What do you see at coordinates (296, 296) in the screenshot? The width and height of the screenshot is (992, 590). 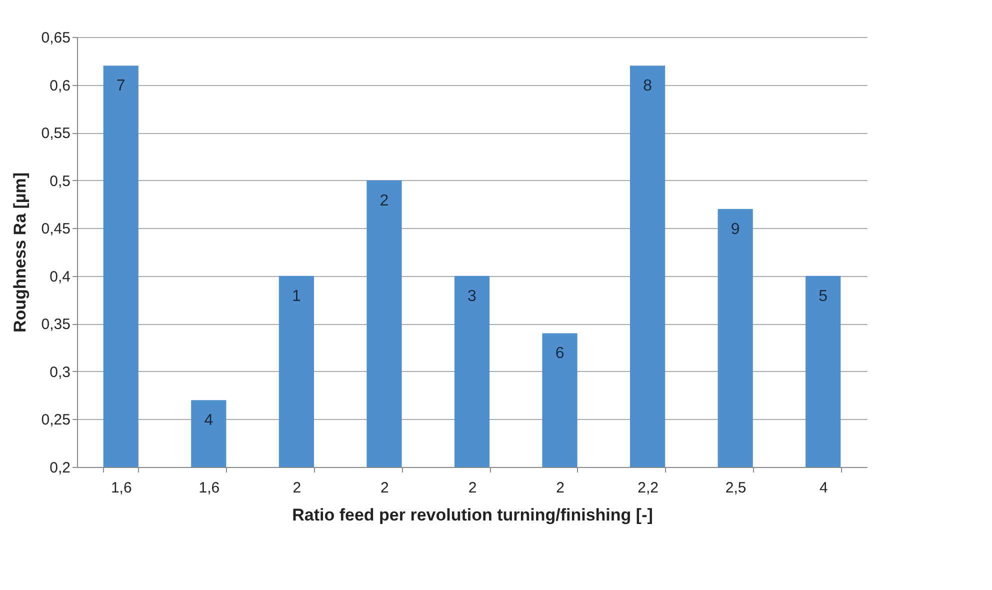 I see `annotation: 1` at bounding box center [296, 296].